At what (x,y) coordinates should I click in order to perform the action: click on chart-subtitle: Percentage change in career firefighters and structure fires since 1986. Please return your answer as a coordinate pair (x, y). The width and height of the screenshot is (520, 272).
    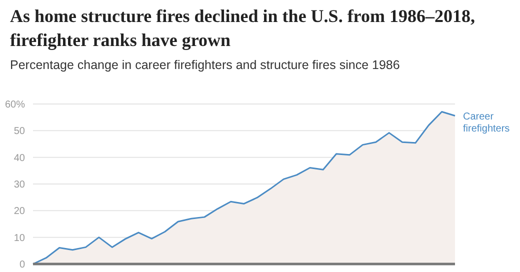
    Looking at the image, I should click on (205, 65).